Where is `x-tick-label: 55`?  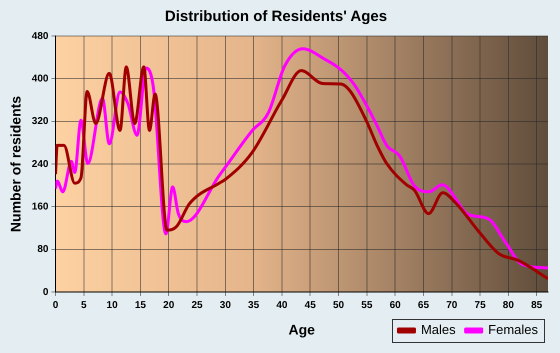 x-tick-label: 55 is located at coordinates (367, 305).